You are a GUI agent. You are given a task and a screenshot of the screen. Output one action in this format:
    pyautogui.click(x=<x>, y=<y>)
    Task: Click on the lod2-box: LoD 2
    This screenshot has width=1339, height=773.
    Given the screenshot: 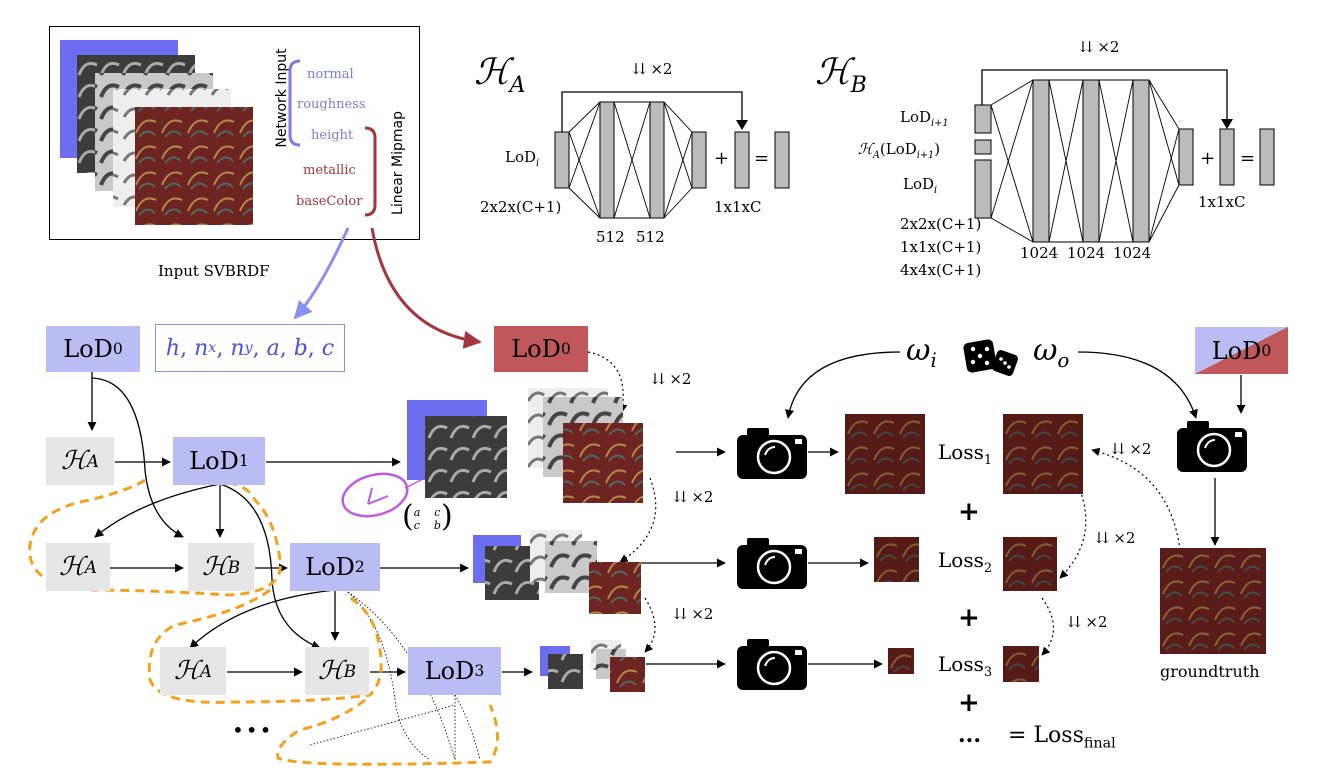 What is the action you would take?
    pyautogui.click(x=335, y=567)
    